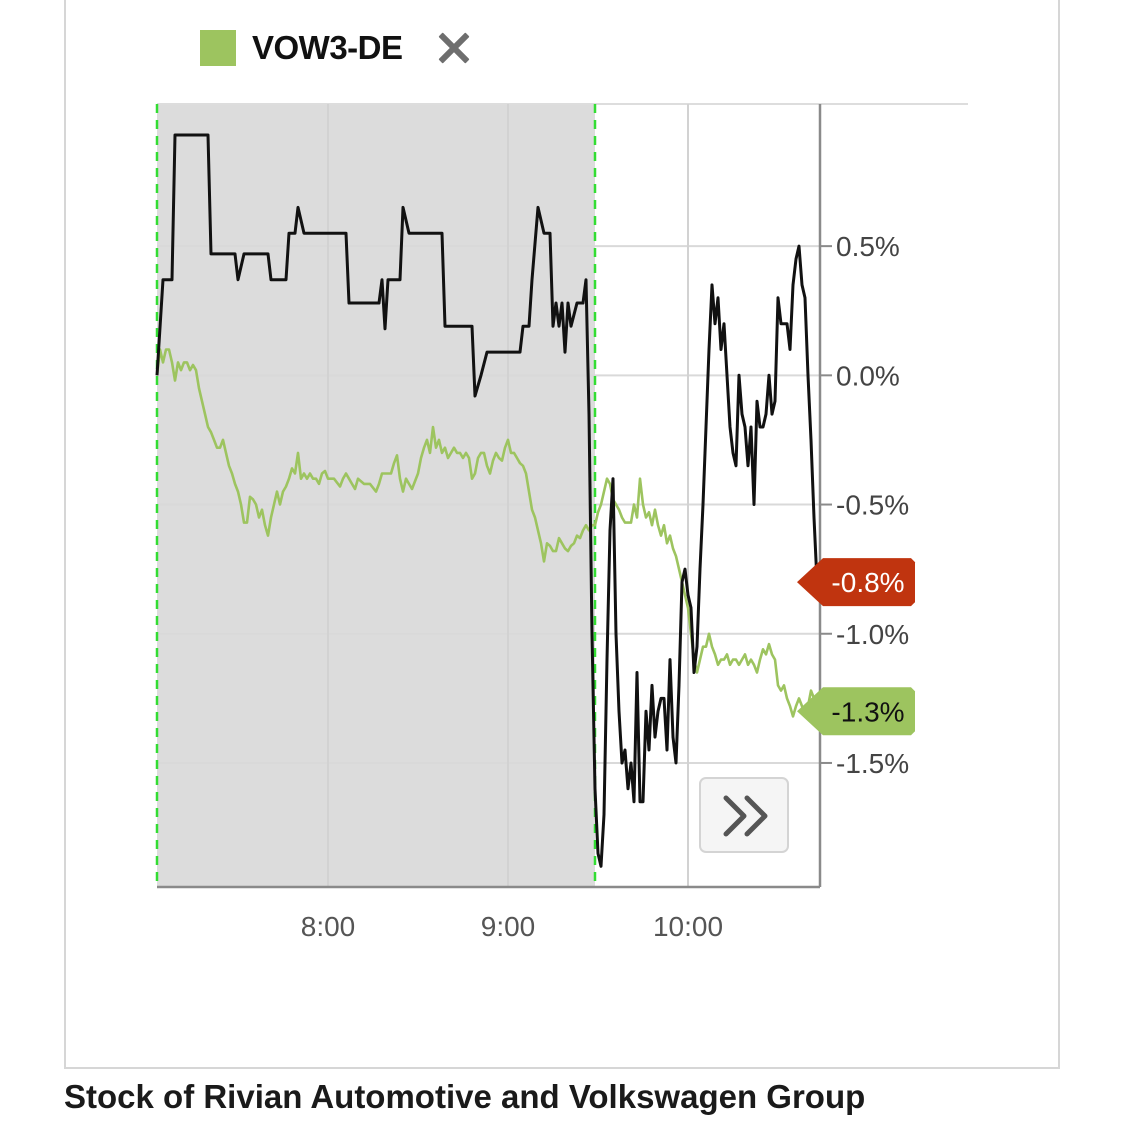 The height and width of the screenshot is (1129, 1125). I want to click on legend-swatch, so click(218, 48).